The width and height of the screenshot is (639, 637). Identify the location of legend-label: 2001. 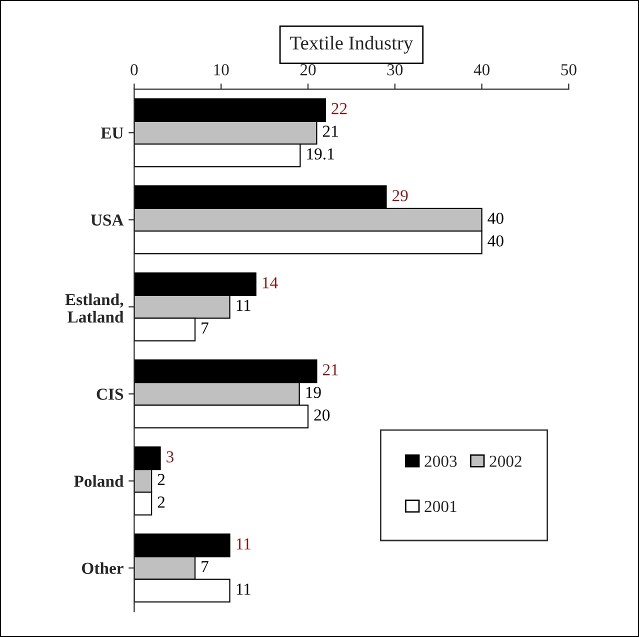
(440, 506).